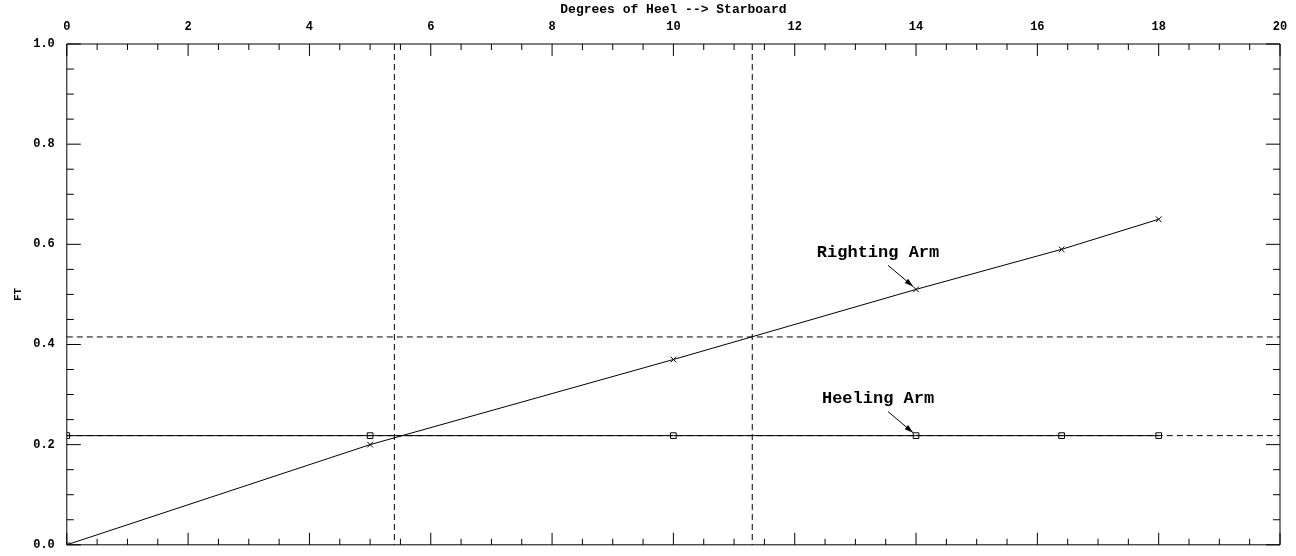  I want to click on x-tick-label: 12, so click(794, 26).